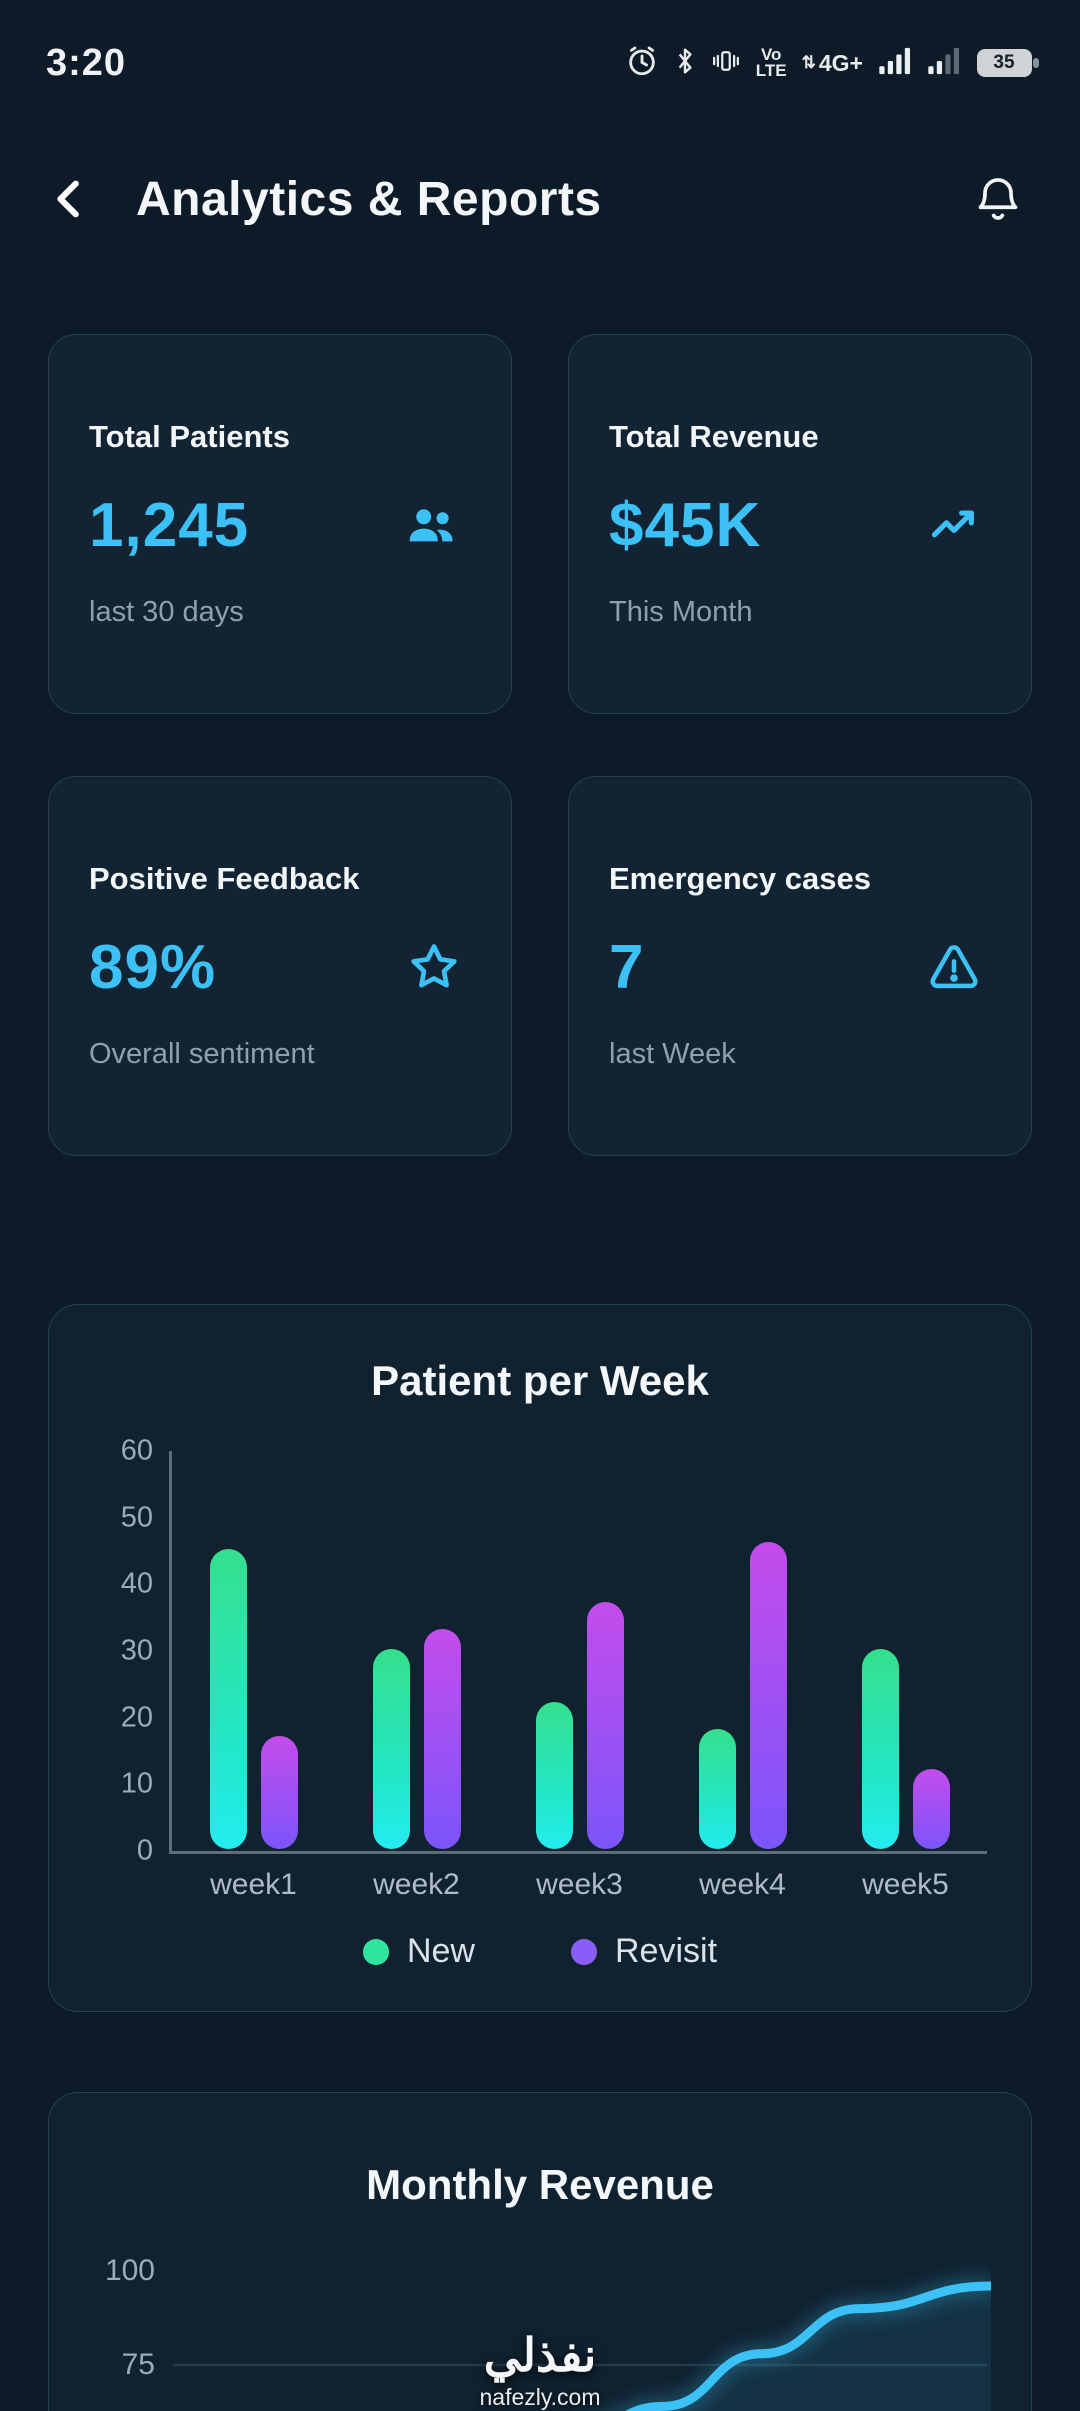 Image resolution: width=1080 pixels, height=2411 pixels. I want to click on star-icon, so click(434, 966).